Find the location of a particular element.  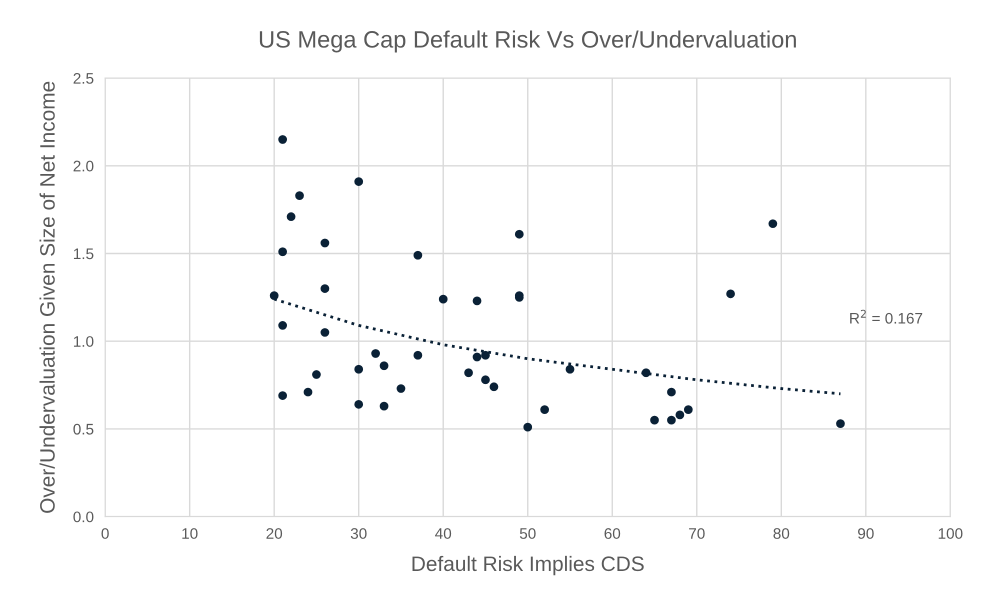

x-tick-label: 70 is located at coordinates (697, 533).